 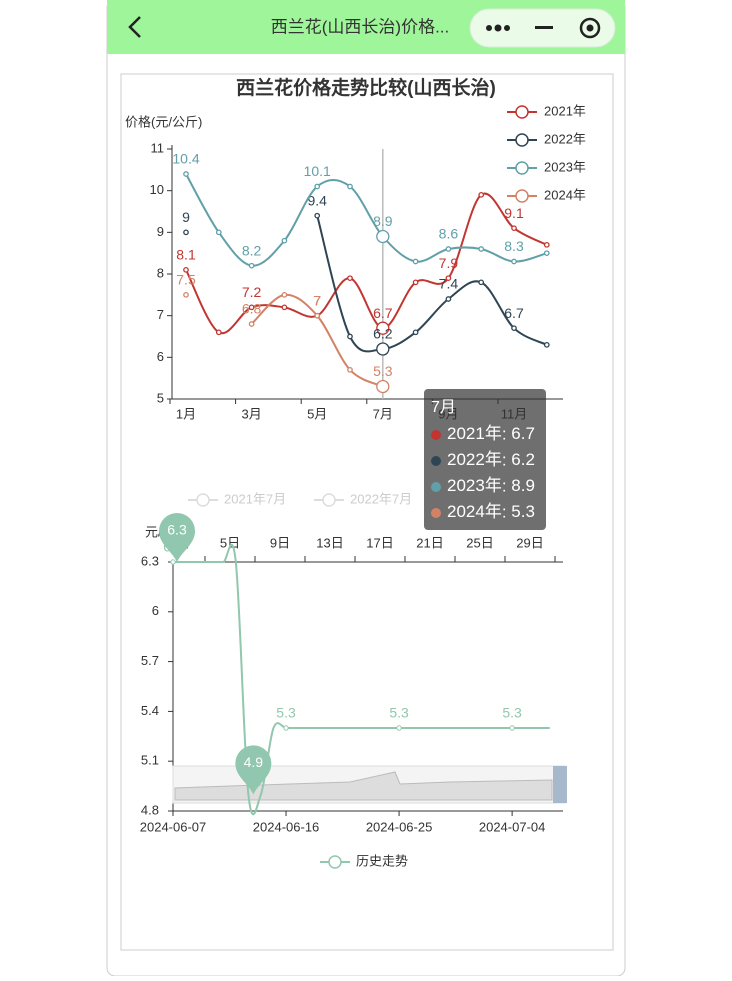 What do you see at coordinates (177, 530) in the screenshot?
I see `mark-label: 6.3` at bounding box center [177, 530].